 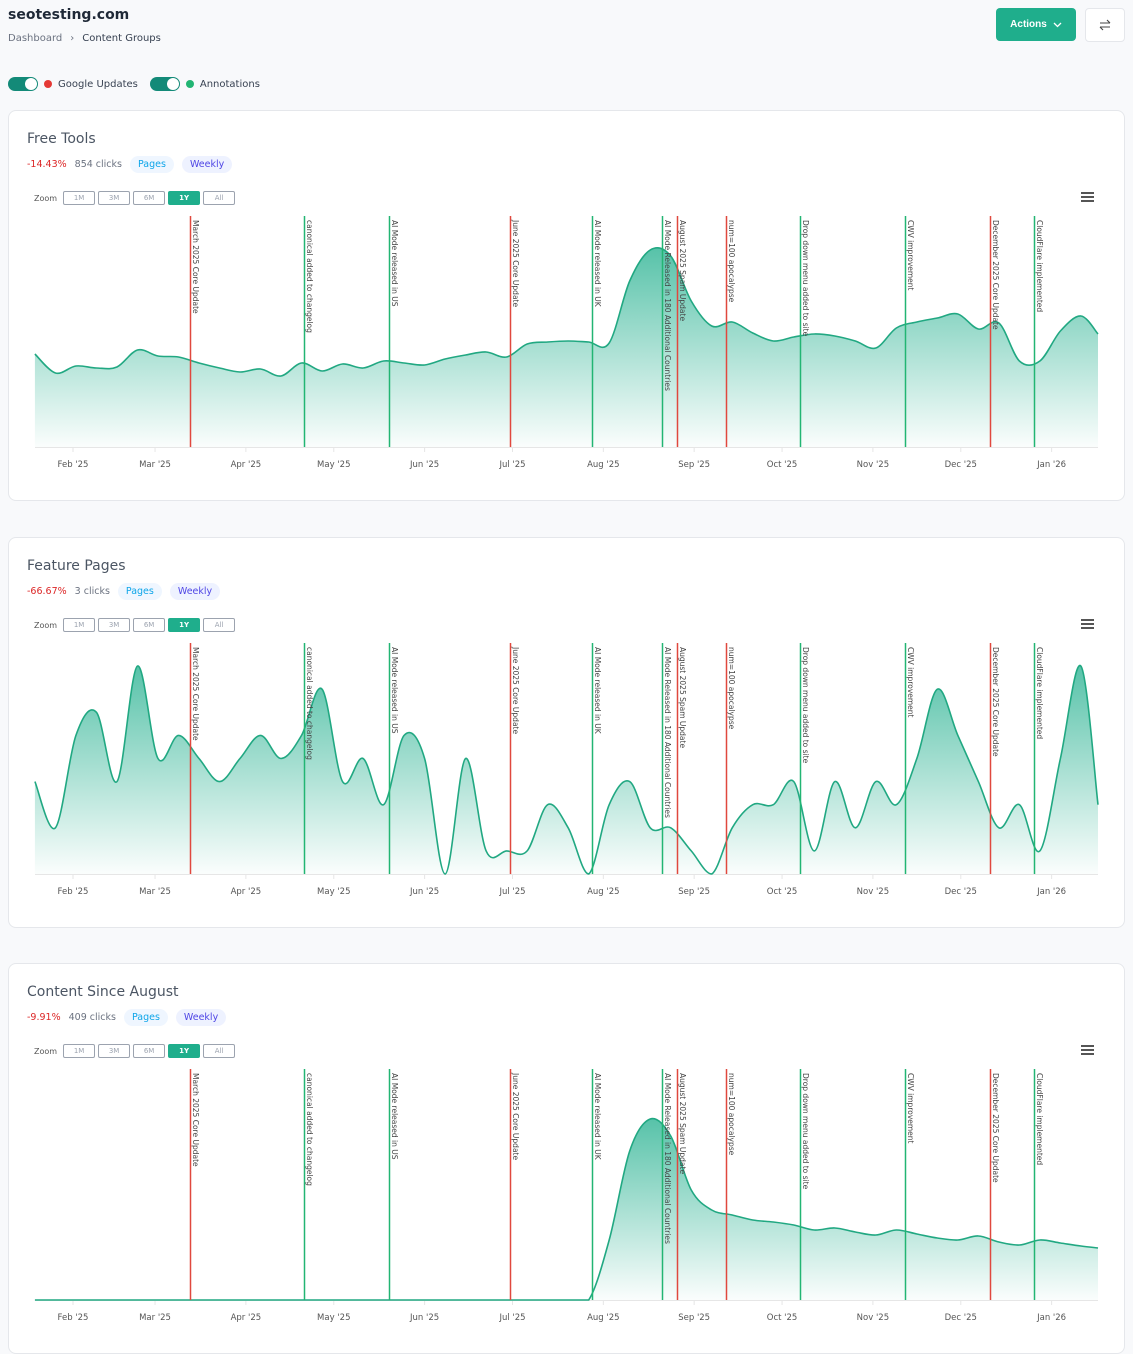 What do you see at coordinates (1105, 25) in the screenshot?
I see `swap-button` at bounding box center [1105, 25].